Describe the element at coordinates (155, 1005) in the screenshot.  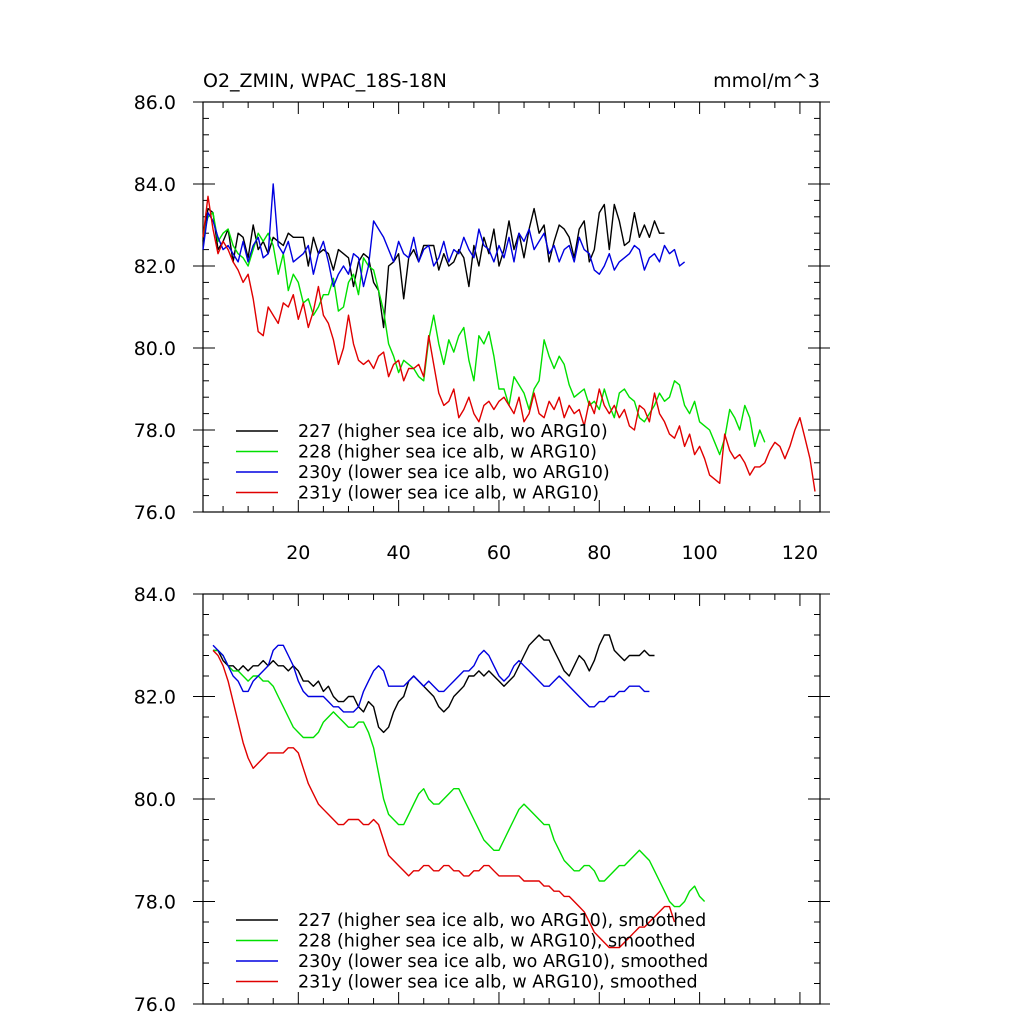
I see `bottom-ytick-label: 76.0` at that location.